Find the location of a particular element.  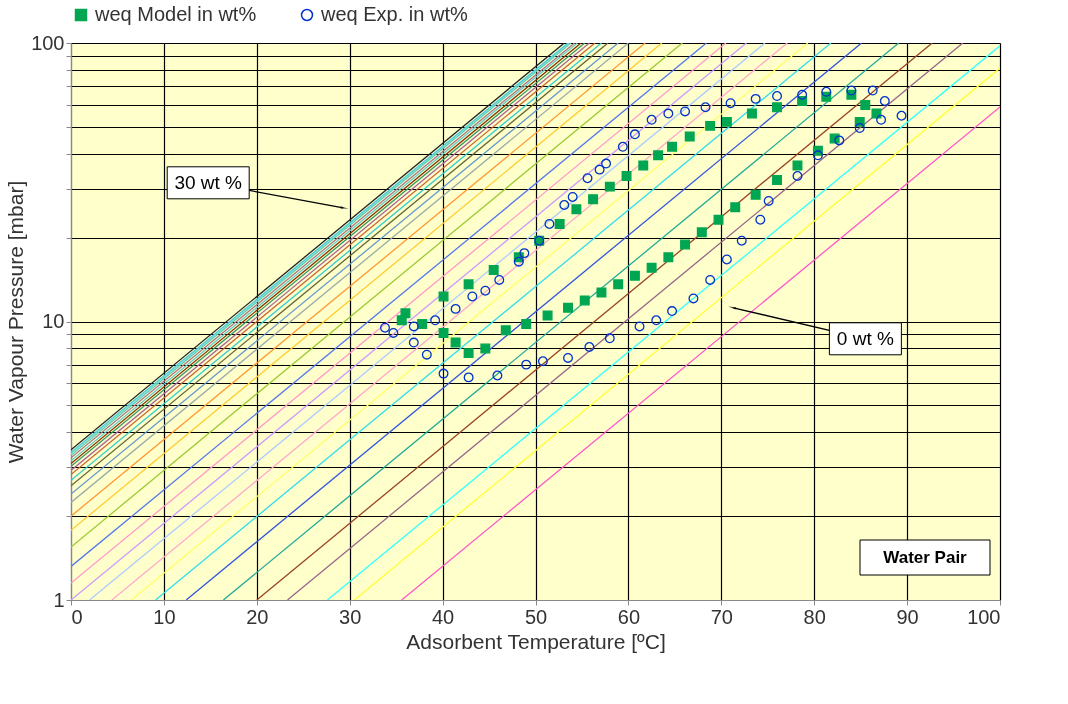

x-tick-label: 0 is located at coordinates (77, 616).